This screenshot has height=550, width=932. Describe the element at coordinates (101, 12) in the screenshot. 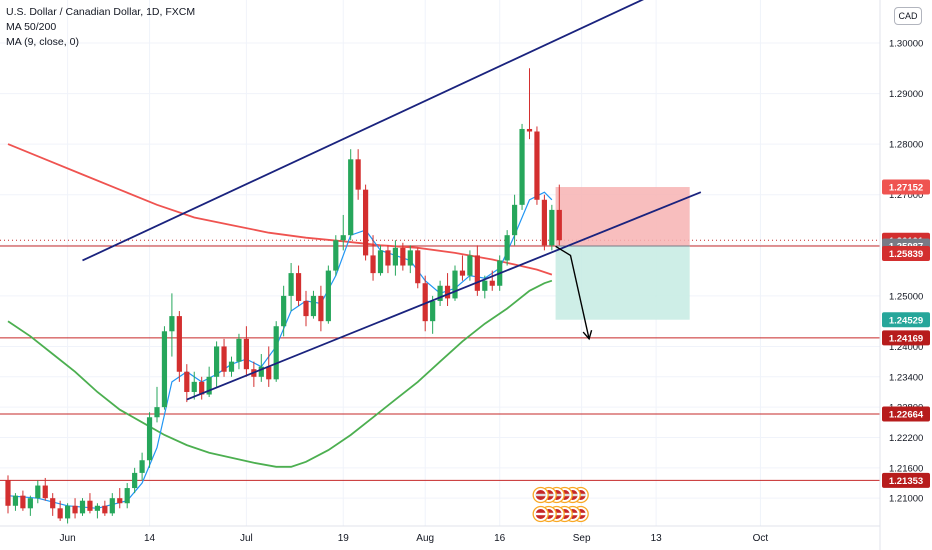

I see `symbol-title: U.S. Dollar / Canadian Dollar, 1D, FXCM` at that location.